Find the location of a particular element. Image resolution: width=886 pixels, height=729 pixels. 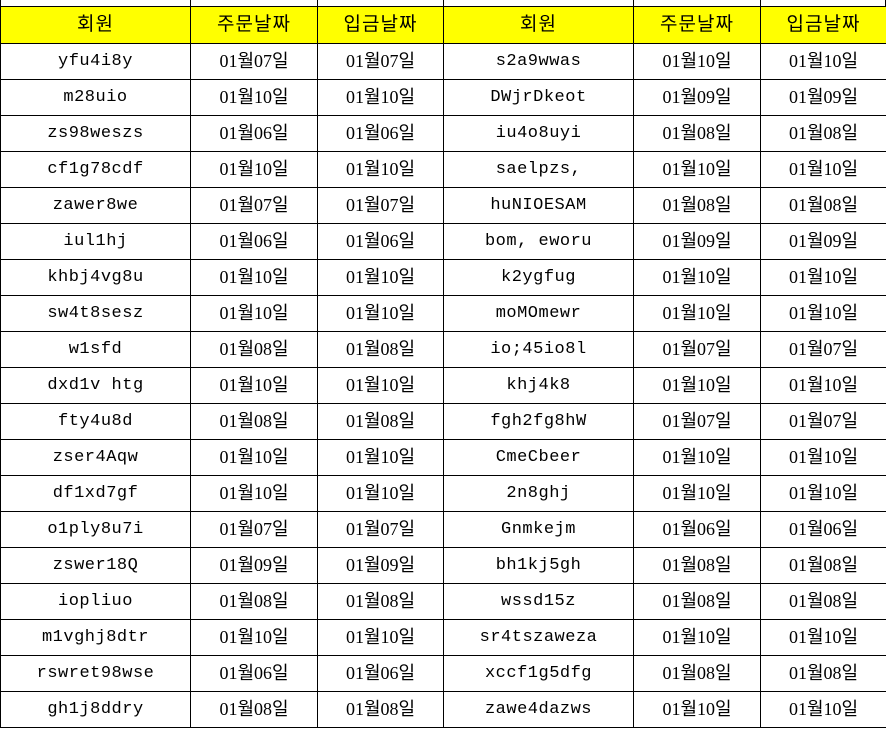

cell-member: iul1hj is located at coordinates (95, 241).